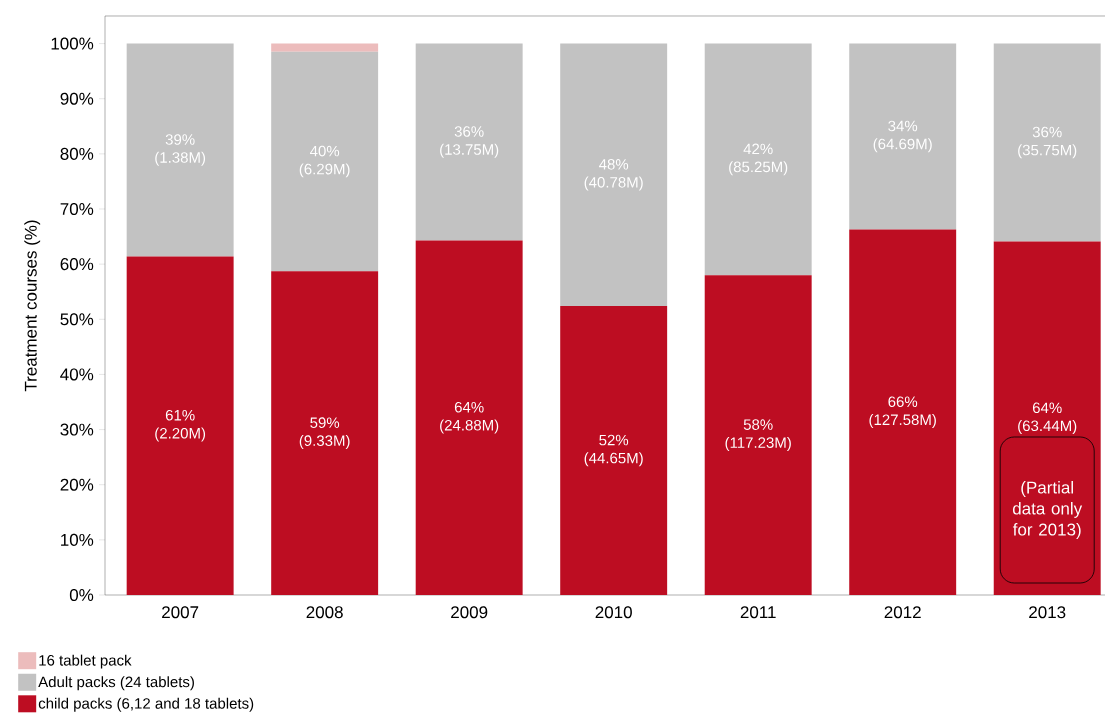 The height and width of the screenshot is (722, 1105). Describe the element at coordinates (85, 661) in the screenshot. I see `legend-label: 16 tablet pack` at that location.